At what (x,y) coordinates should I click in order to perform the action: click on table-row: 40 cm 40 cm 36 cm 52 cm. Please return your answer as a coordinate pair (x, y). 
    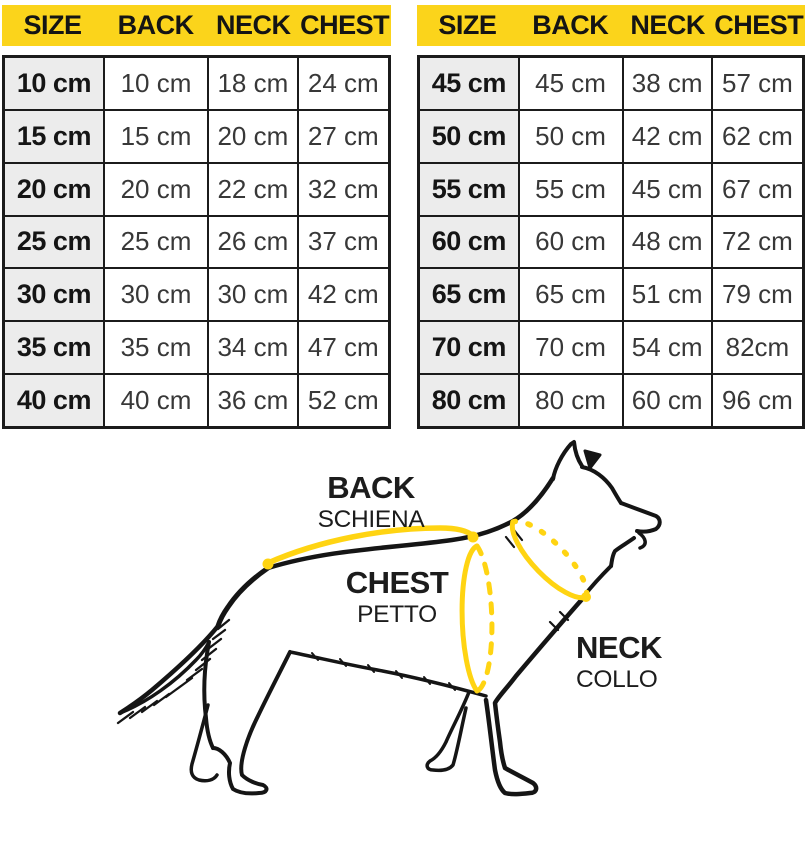
    Looking at the image, I should click on (196, 400).